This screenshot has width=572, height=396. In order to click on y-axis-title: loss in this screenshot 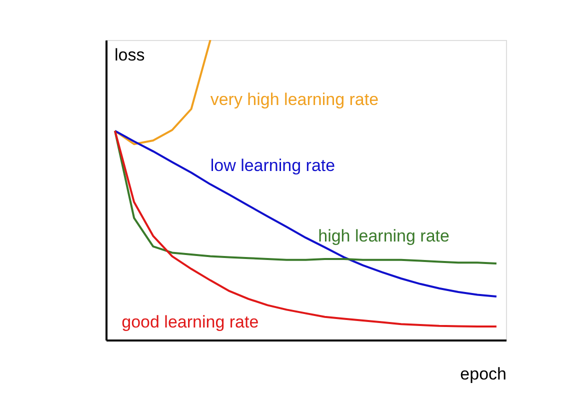, I will do `click(129, 55)`.